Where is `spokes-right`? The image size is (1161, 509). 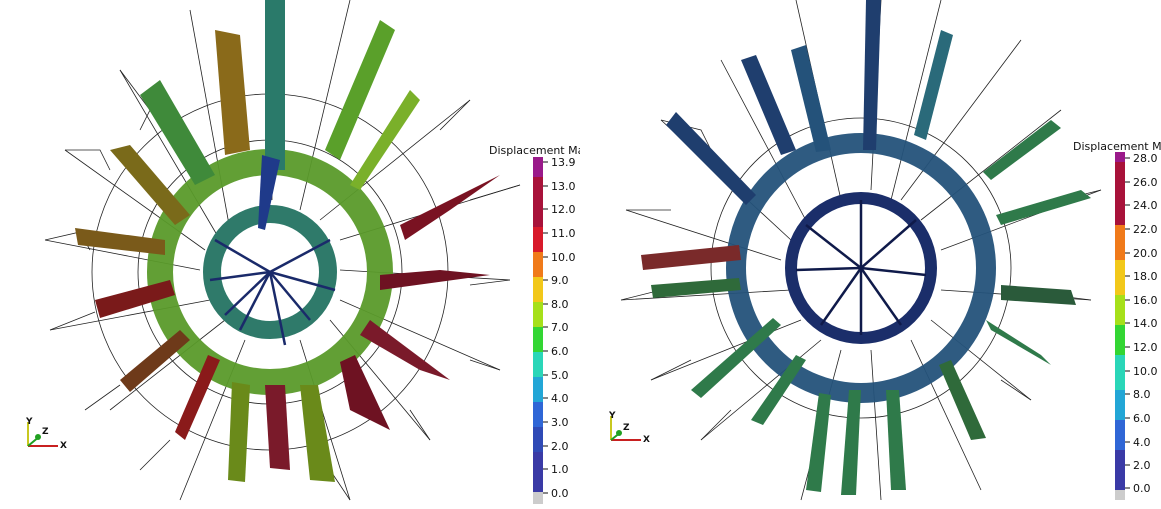 spokes-right is located at coordinates (861, 267).